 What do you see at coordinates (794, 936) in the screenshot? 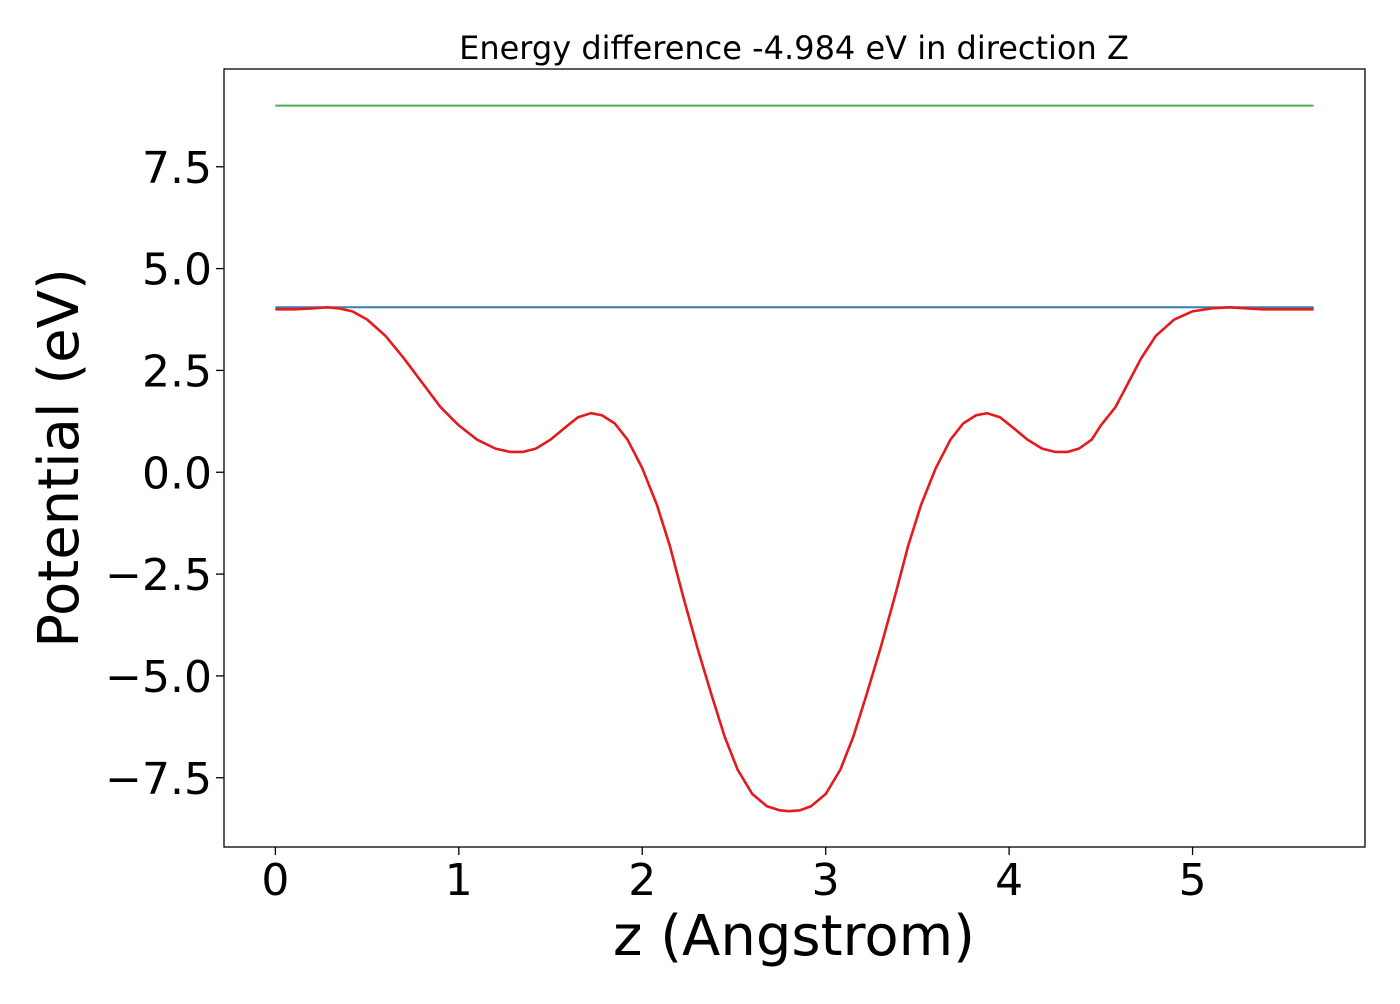
I see `x-axis-label: z (Angstrom)` at bounding box center [794, 936].